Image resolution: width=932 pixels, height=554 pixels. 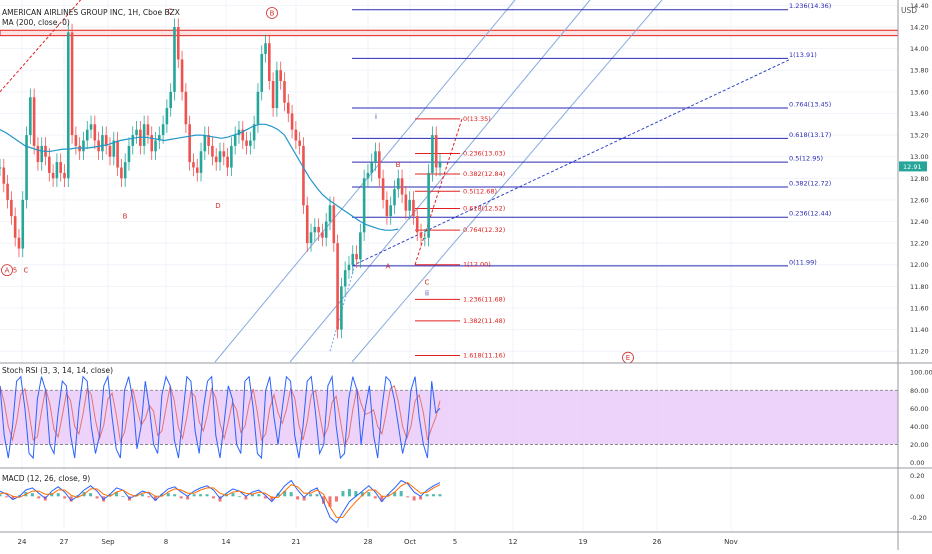 What do you see at coordinates (484, 321) in the screenshot?
I see `fib-retracement-label: 1.382(11.48)` at bounding box center [484, 321].